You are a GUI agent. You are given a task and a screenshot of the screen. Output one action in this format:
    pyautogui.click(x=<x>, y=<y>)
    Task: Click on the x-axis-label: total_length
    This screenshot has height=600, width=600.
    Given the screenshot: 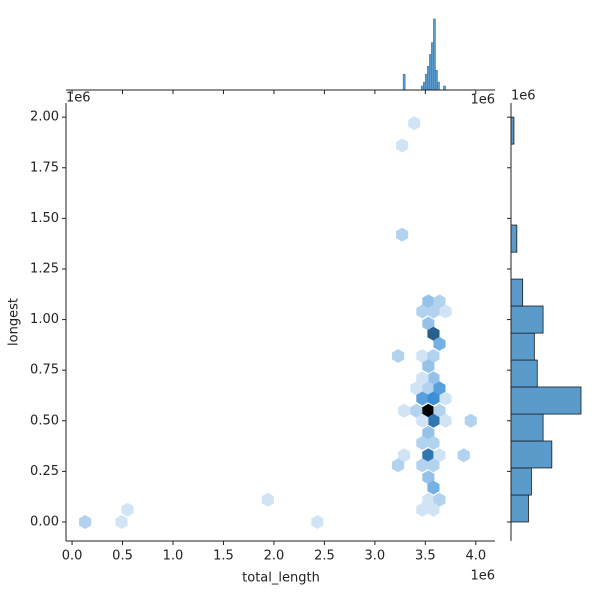 What is the action you would take?
    pyautogui.click(x=281, y=578)
    